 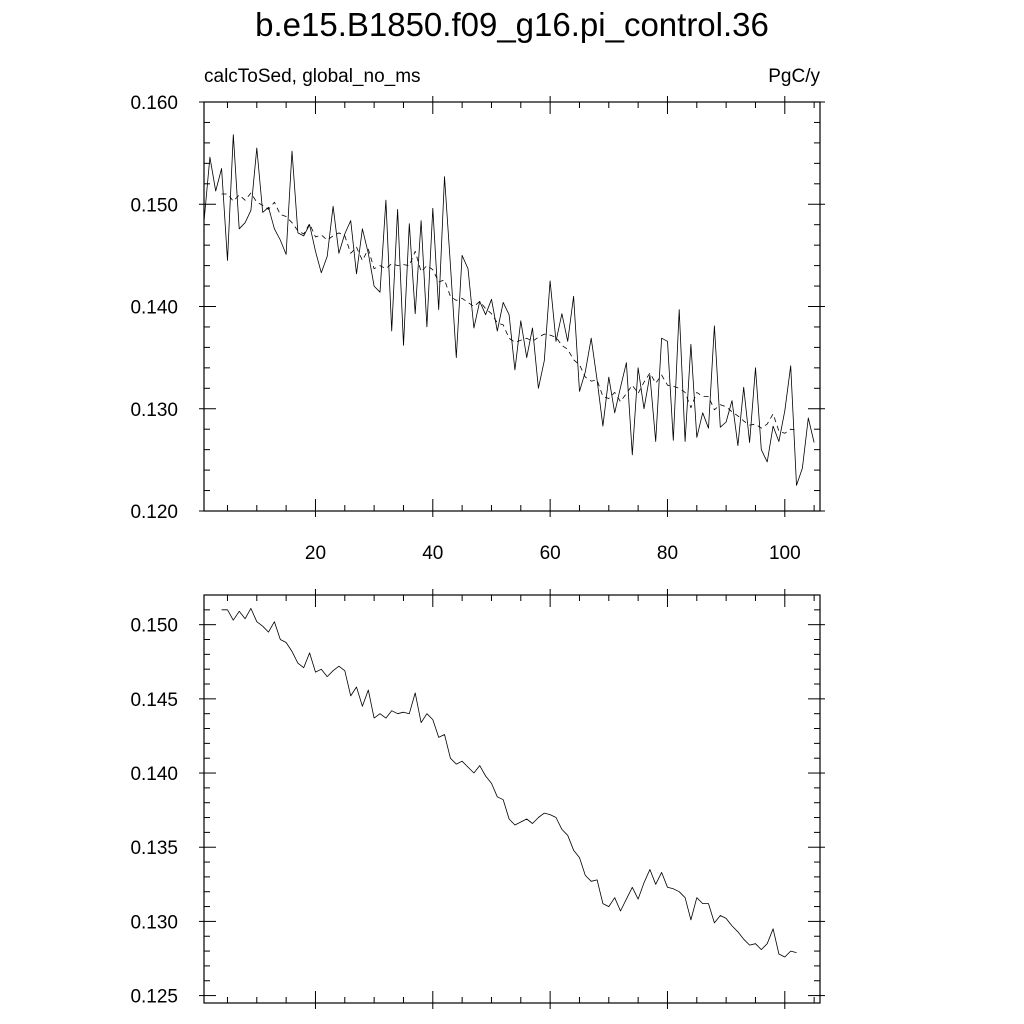 What do you see at coordinates (312, 76) in the screenshot?
I see `variable-label: calcToSed, global_no_ms` at bounding box center [312, 76].